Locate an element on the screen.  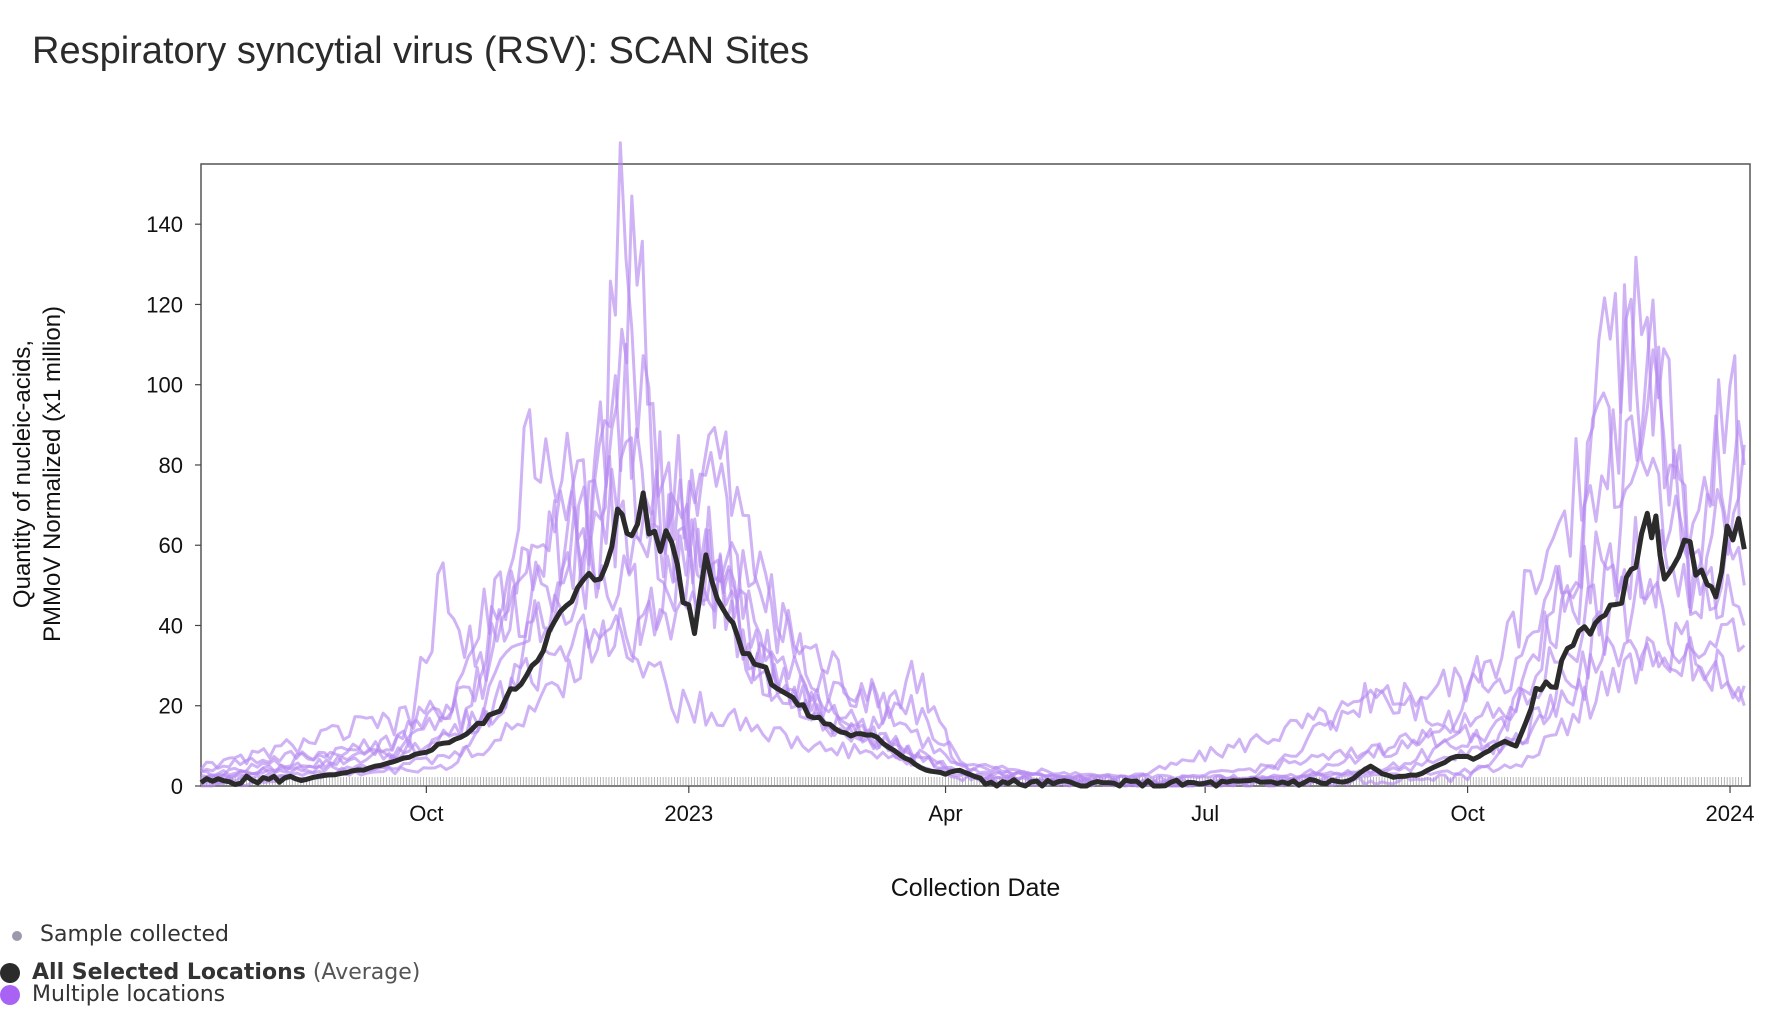
y-tick-label: 140 is located at coordinates (164, 224).